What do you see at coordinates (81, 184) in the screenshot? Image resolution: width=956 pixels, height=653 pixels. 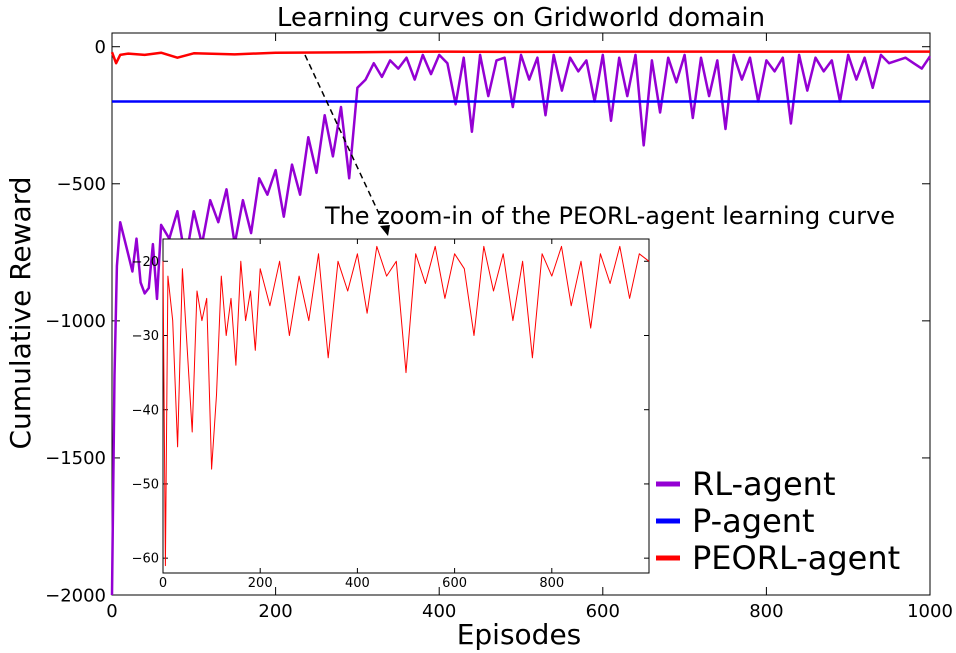 I see `y-tick-label: −500` at bounding box center [81, 184].